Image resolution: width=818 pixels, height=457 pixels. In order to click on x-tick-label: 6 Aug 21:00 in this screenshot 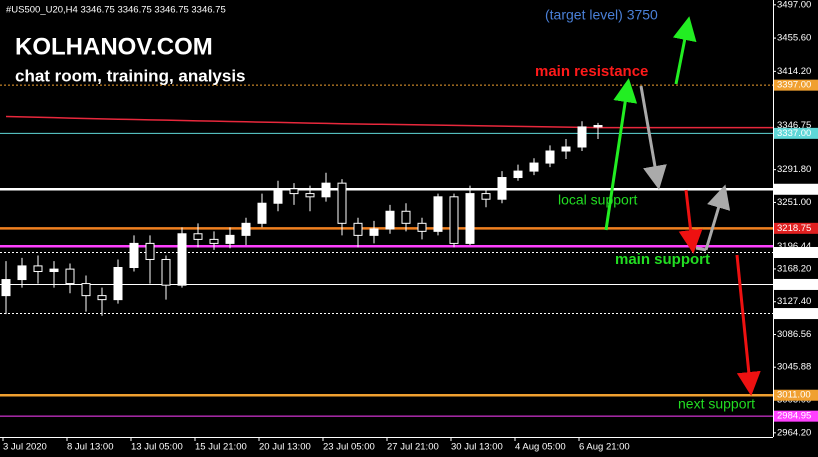, I will do `click(604, 447)`.